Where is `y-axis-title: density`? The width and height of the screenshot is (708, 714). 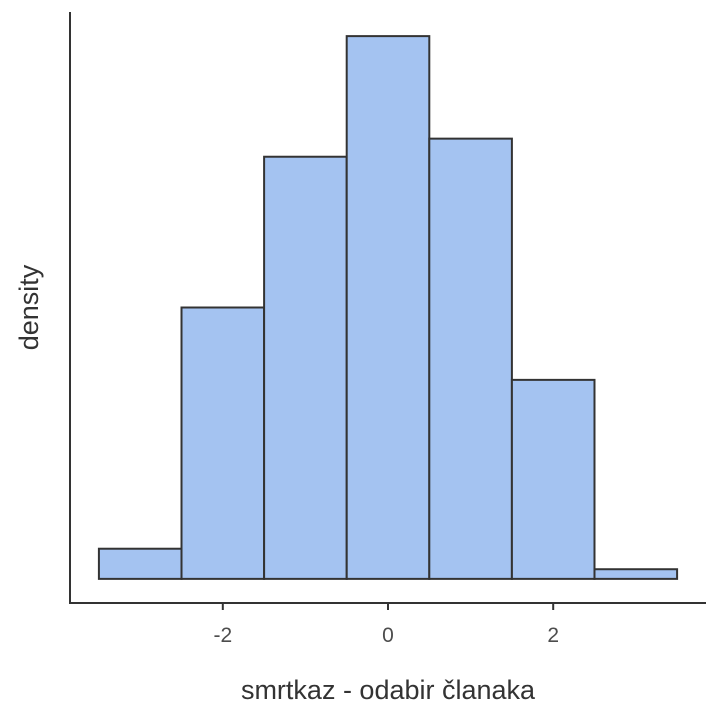 y-axis-title: density is located at coordinates (29, 307).